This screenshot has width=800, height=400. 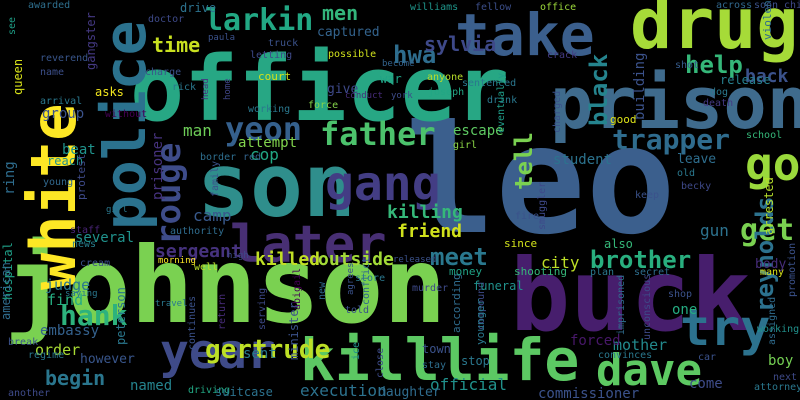 I want to click on word-court: court, so click(x=274, y=76).